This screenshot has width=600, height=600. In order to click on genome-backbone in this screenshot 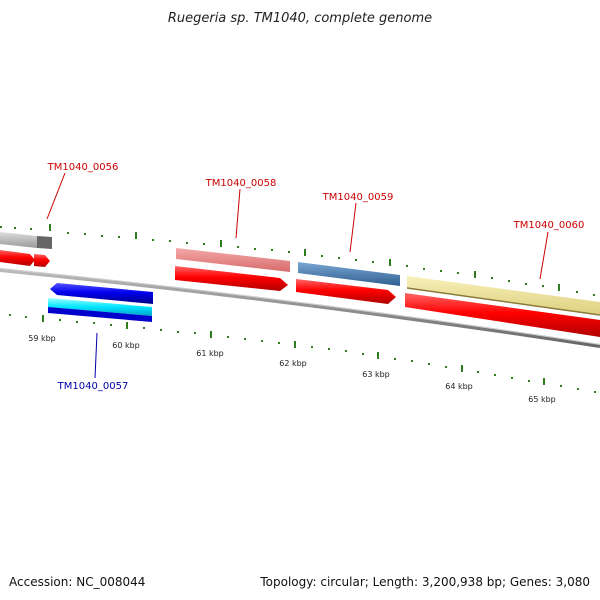, I will do `click(300, 308)`.